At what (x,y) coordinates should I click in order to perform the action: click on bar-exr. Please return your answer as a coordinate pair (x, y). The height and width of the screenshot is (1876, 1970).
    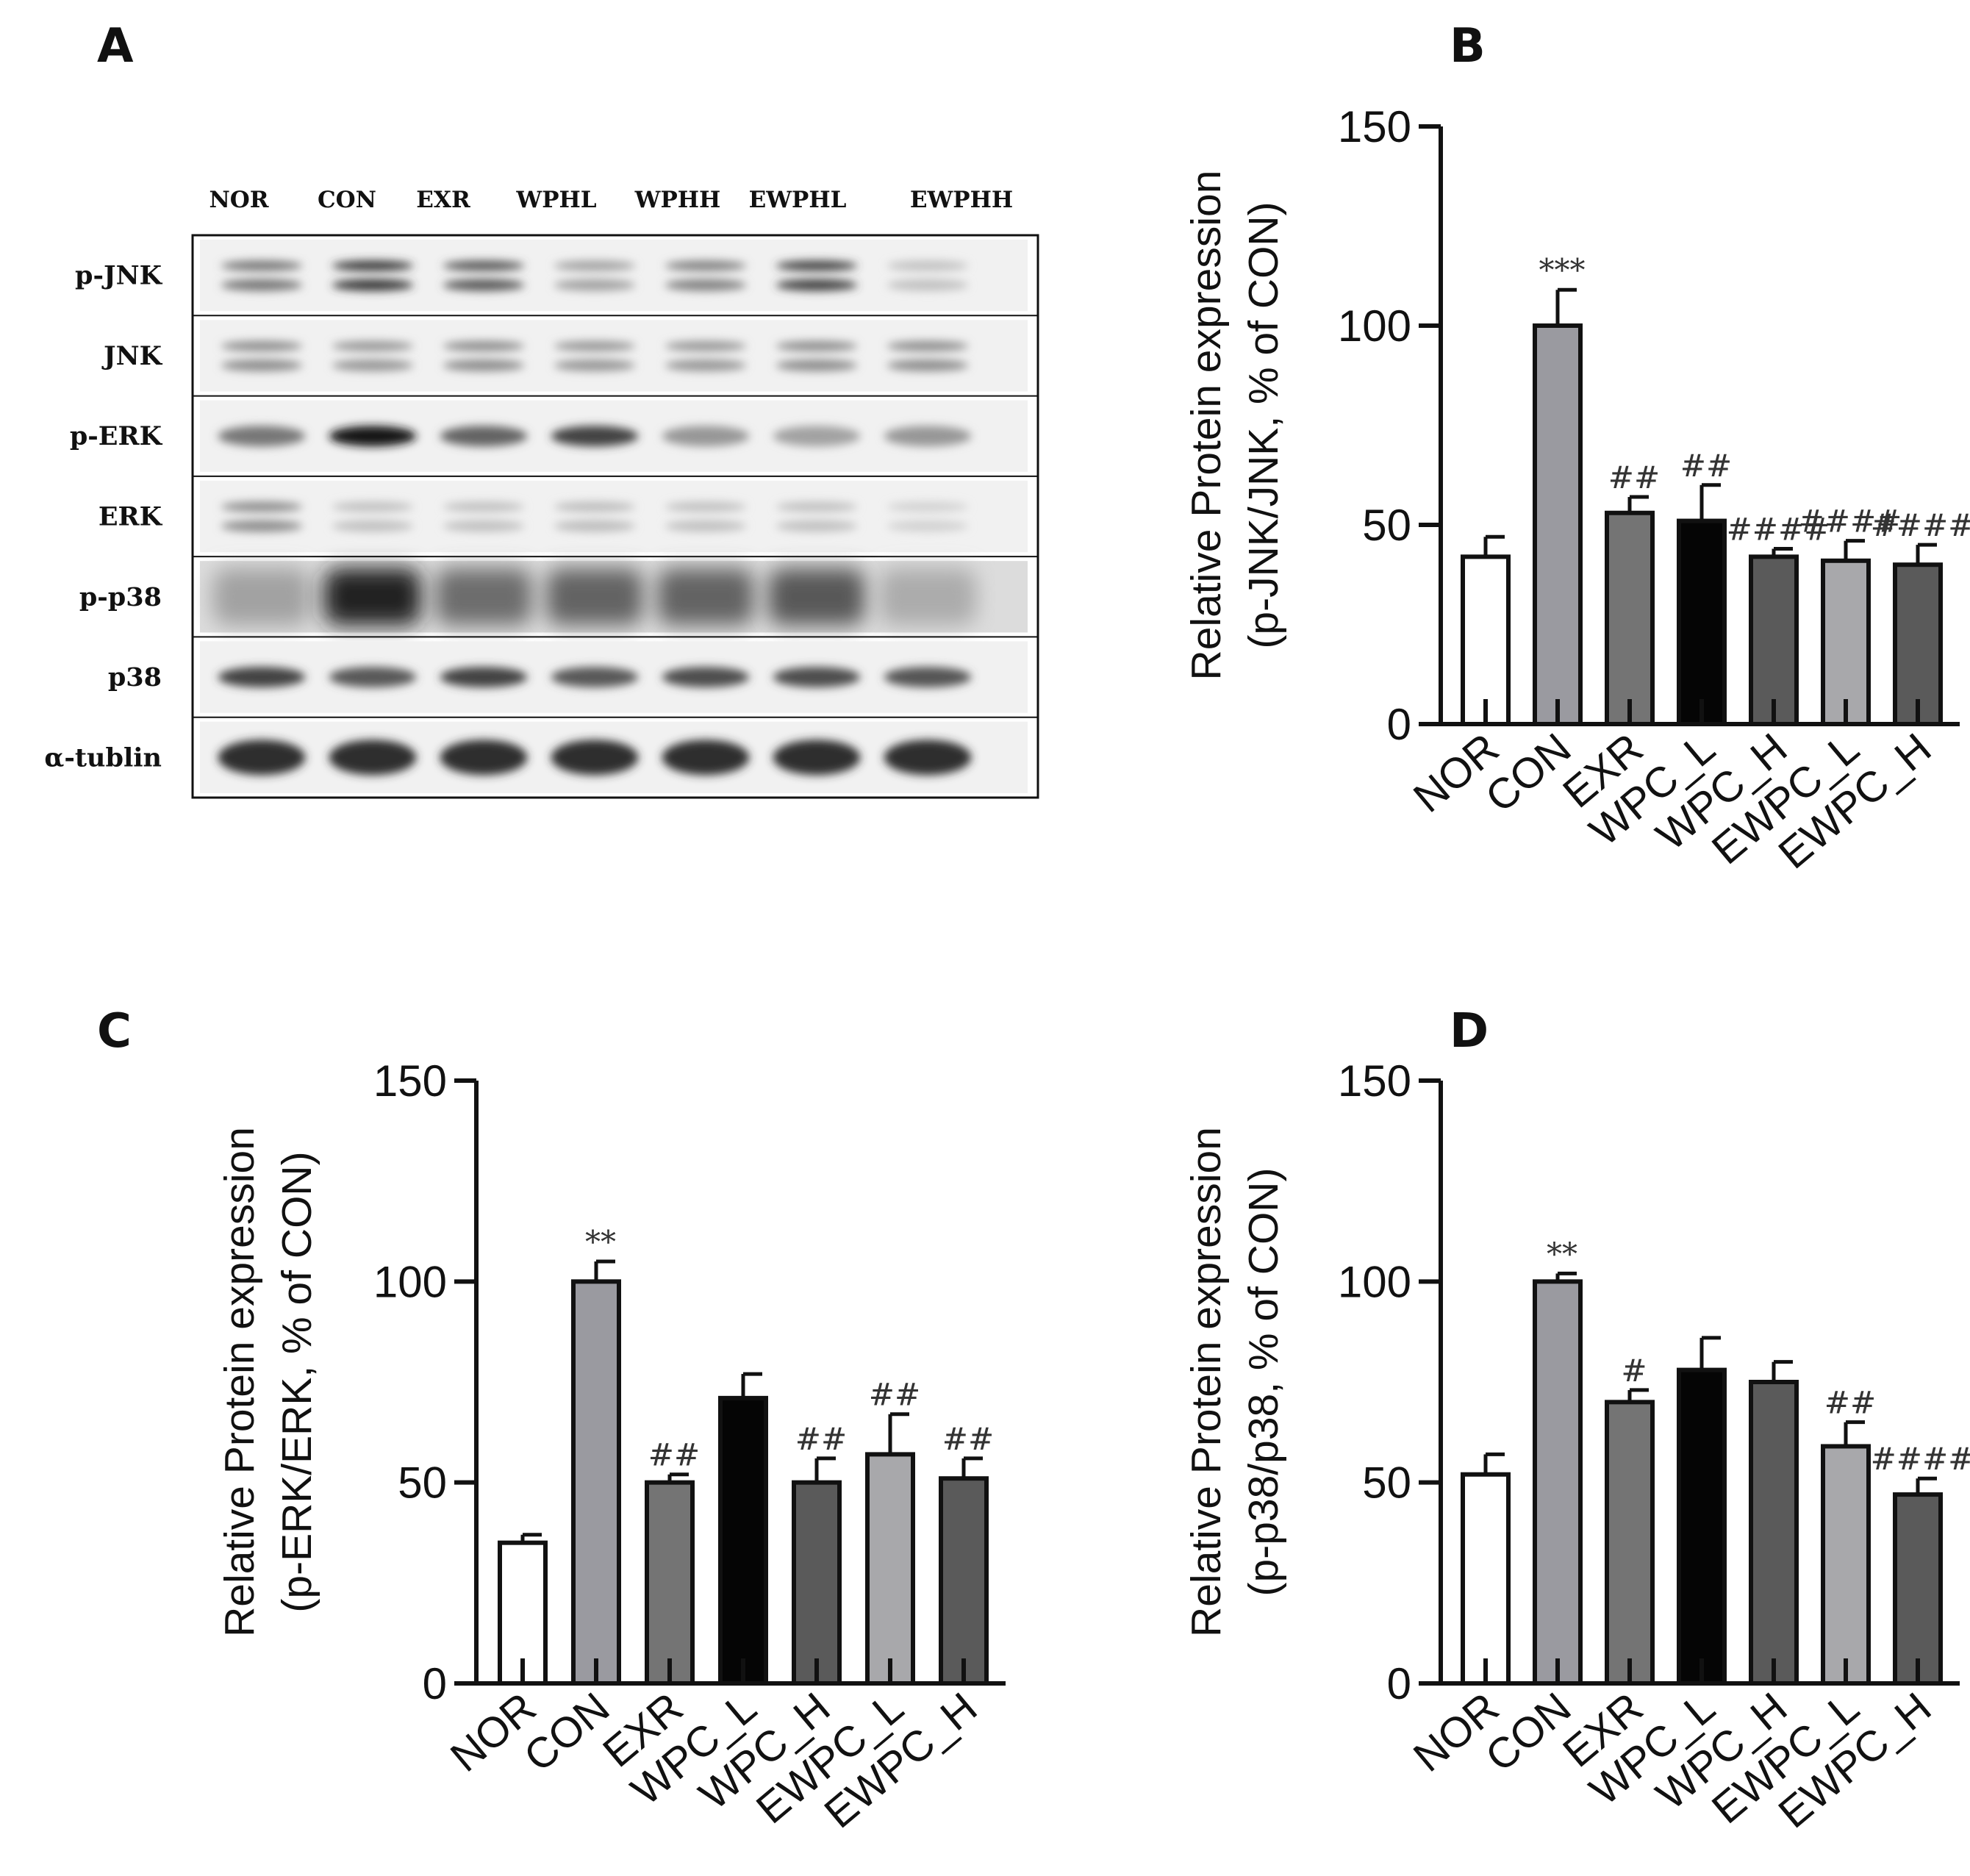
    Looking at the image, I should click on (670, 1583).